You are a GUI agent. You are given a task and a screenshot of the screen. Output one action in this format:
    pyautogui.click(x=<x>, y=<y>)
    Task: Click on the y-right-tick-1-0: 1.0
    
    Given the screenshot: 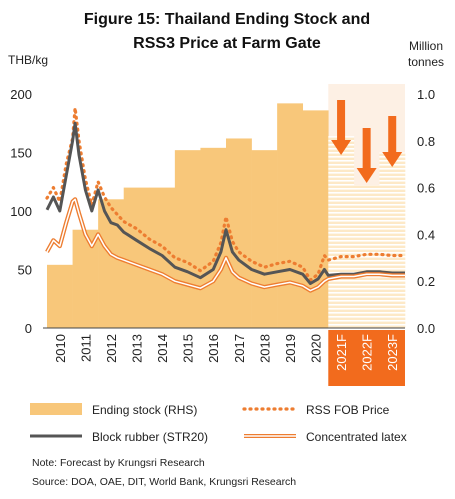 What is the action you would take?
    pyautogui.click(x=426, y=94)
    